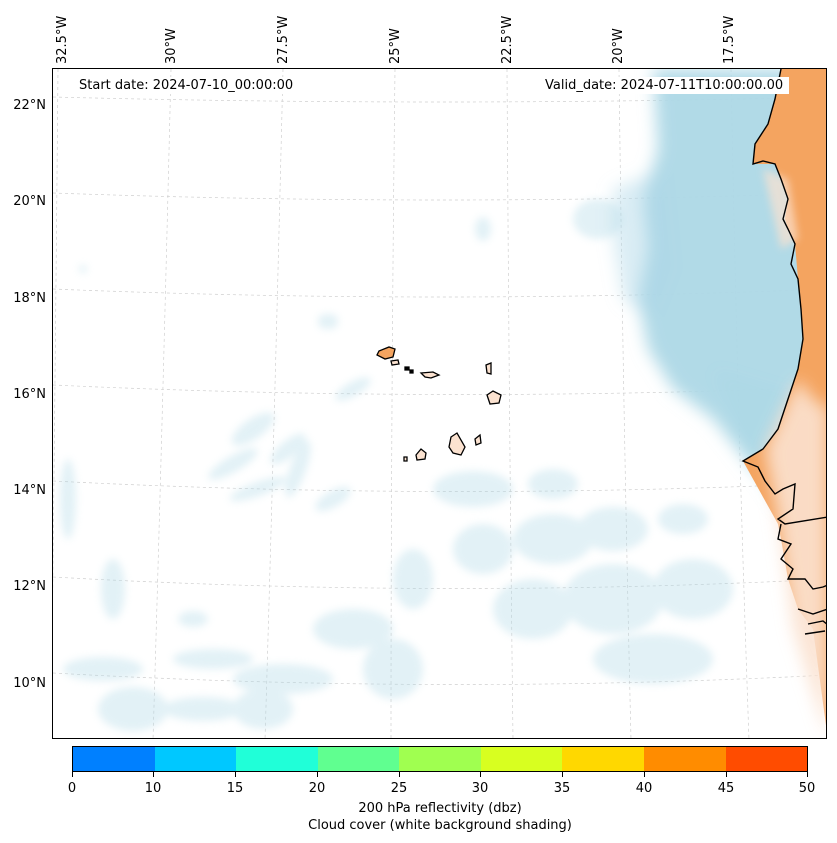 Image resolution: width=837 pixels, height=843 pixels. What do you see at coordinates (726, 788) in the screenshot?
I see `colorbar-tick-label-45: 45` at bounding box center [726, 788].